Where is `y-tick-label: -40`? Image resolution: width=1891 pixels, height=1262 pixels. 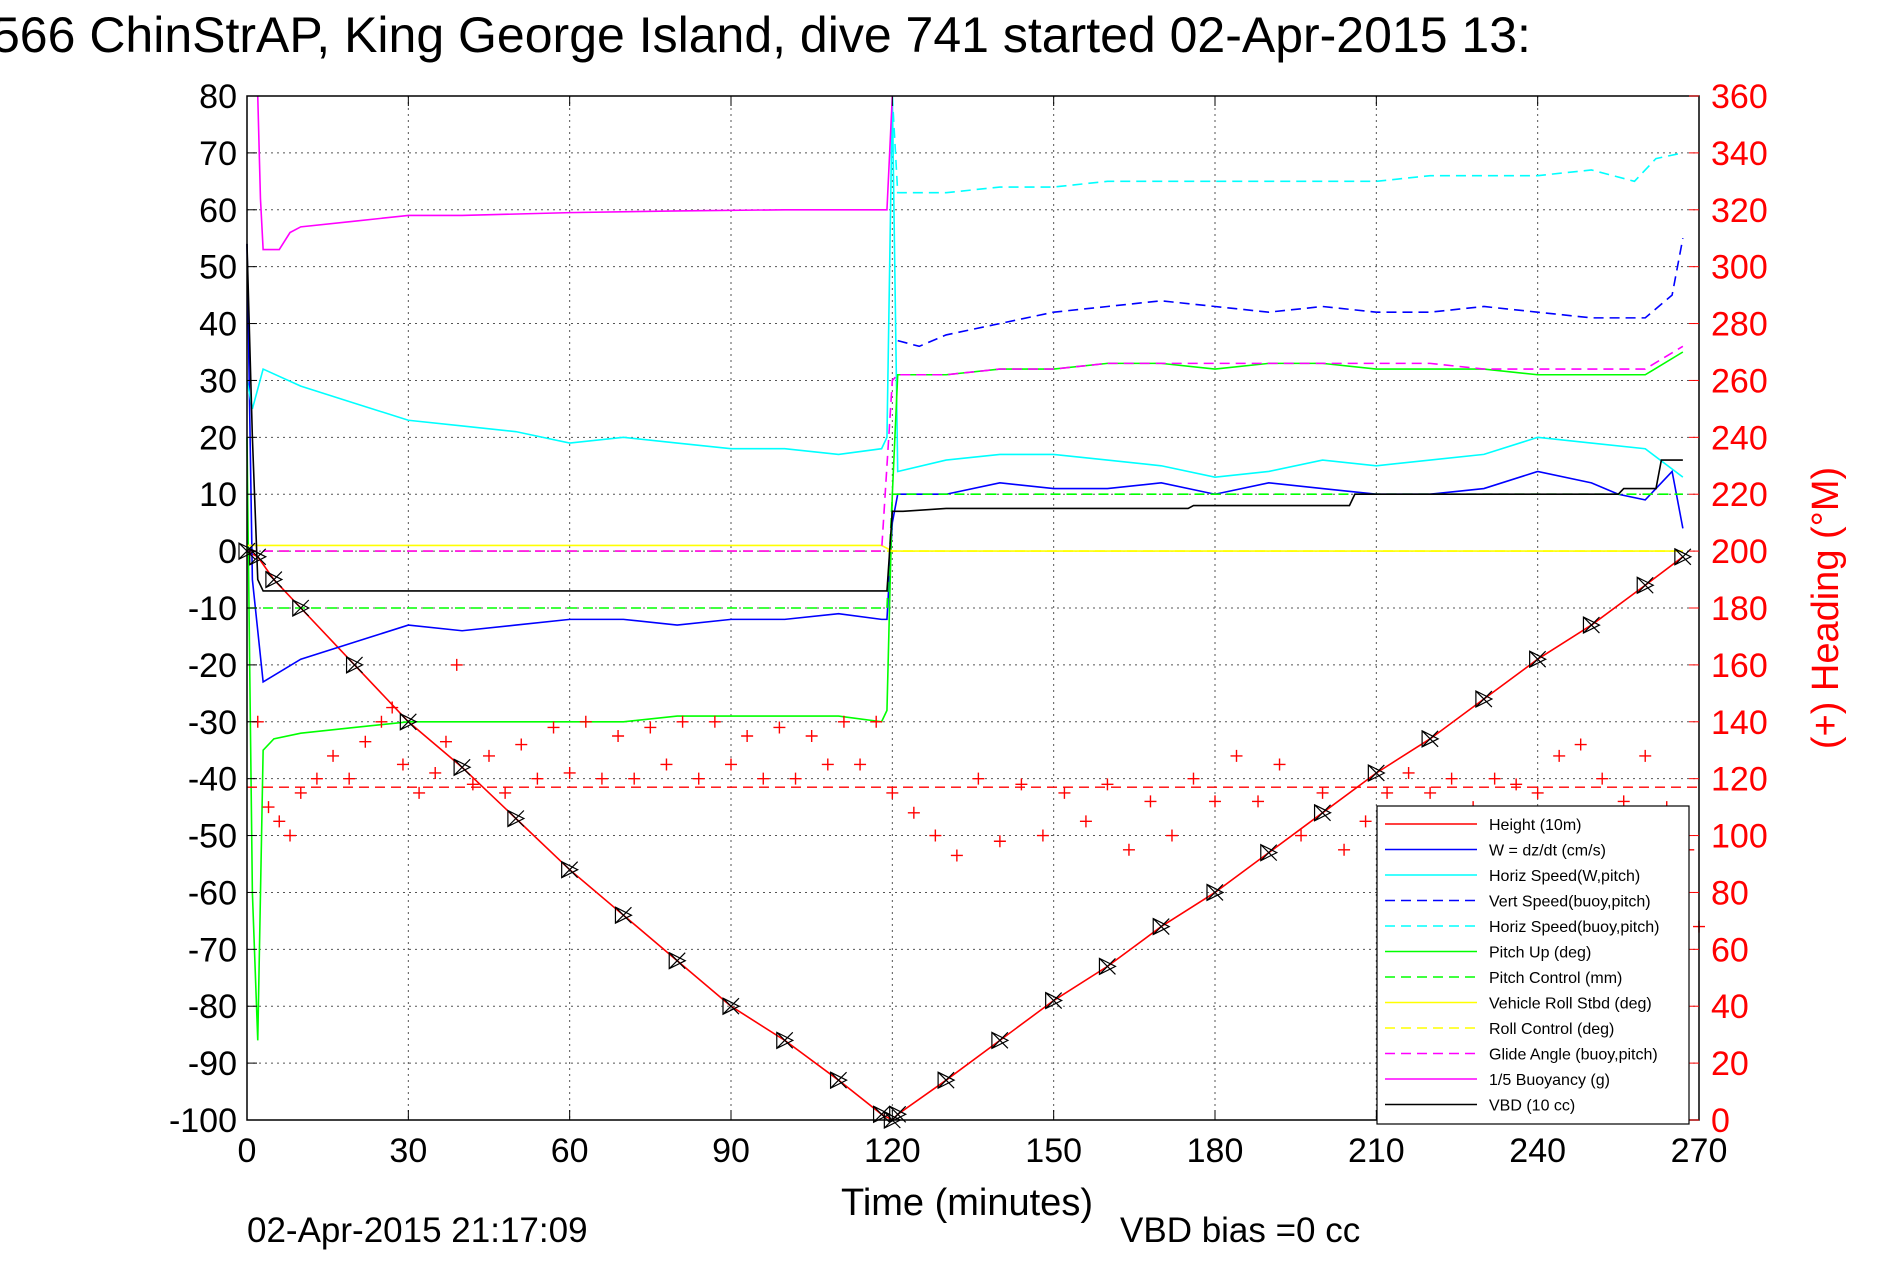 y-tick-label: -40 is located at coordinates (212, 780).